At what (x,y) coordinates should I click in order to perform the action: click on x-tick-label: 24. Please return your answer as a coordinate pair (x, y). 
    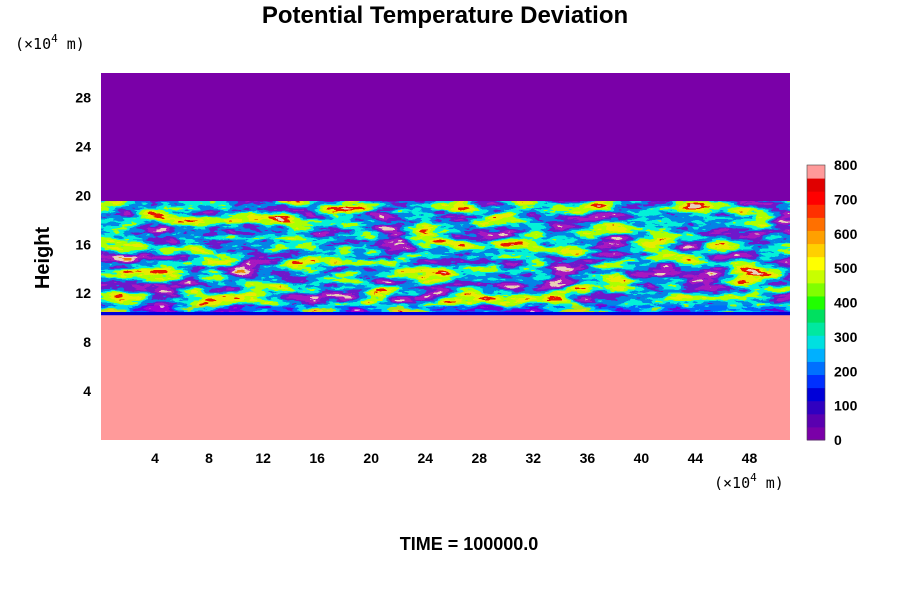
    Looking at the image, I should click on (425, 458).